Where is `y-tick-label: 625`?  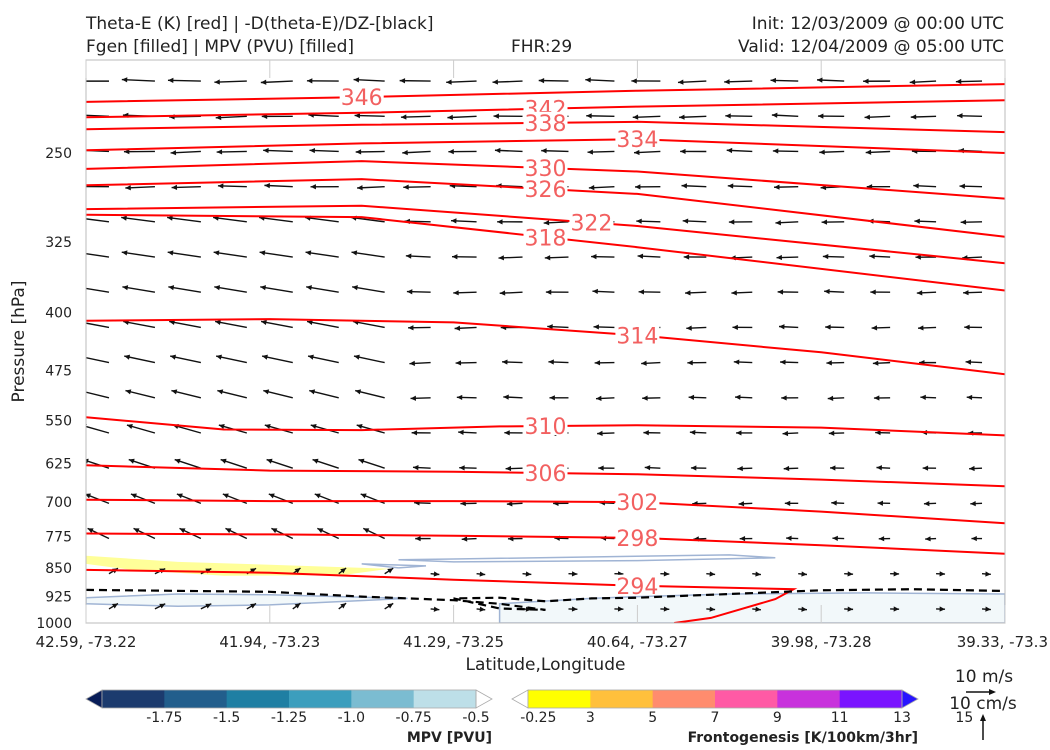
y-tick-label: 625 is located at coordinates (58, 465).